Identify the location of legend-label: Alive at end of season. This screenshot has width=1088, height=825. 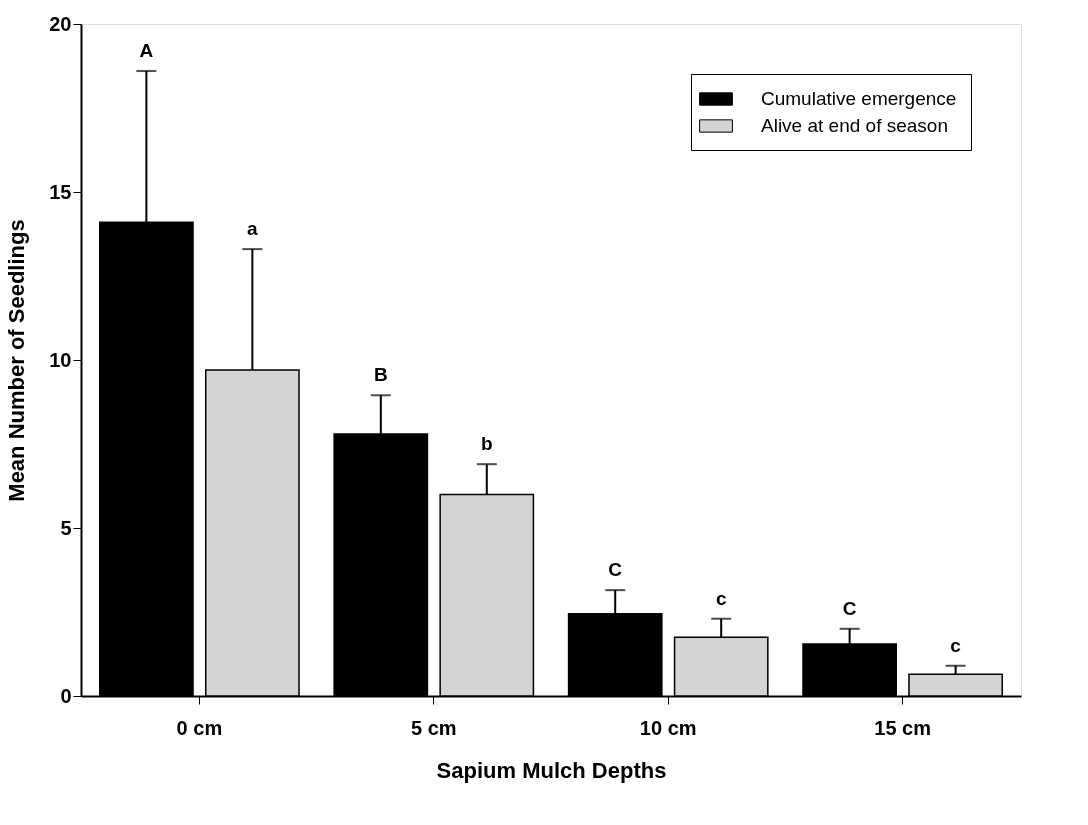
(854, 125).